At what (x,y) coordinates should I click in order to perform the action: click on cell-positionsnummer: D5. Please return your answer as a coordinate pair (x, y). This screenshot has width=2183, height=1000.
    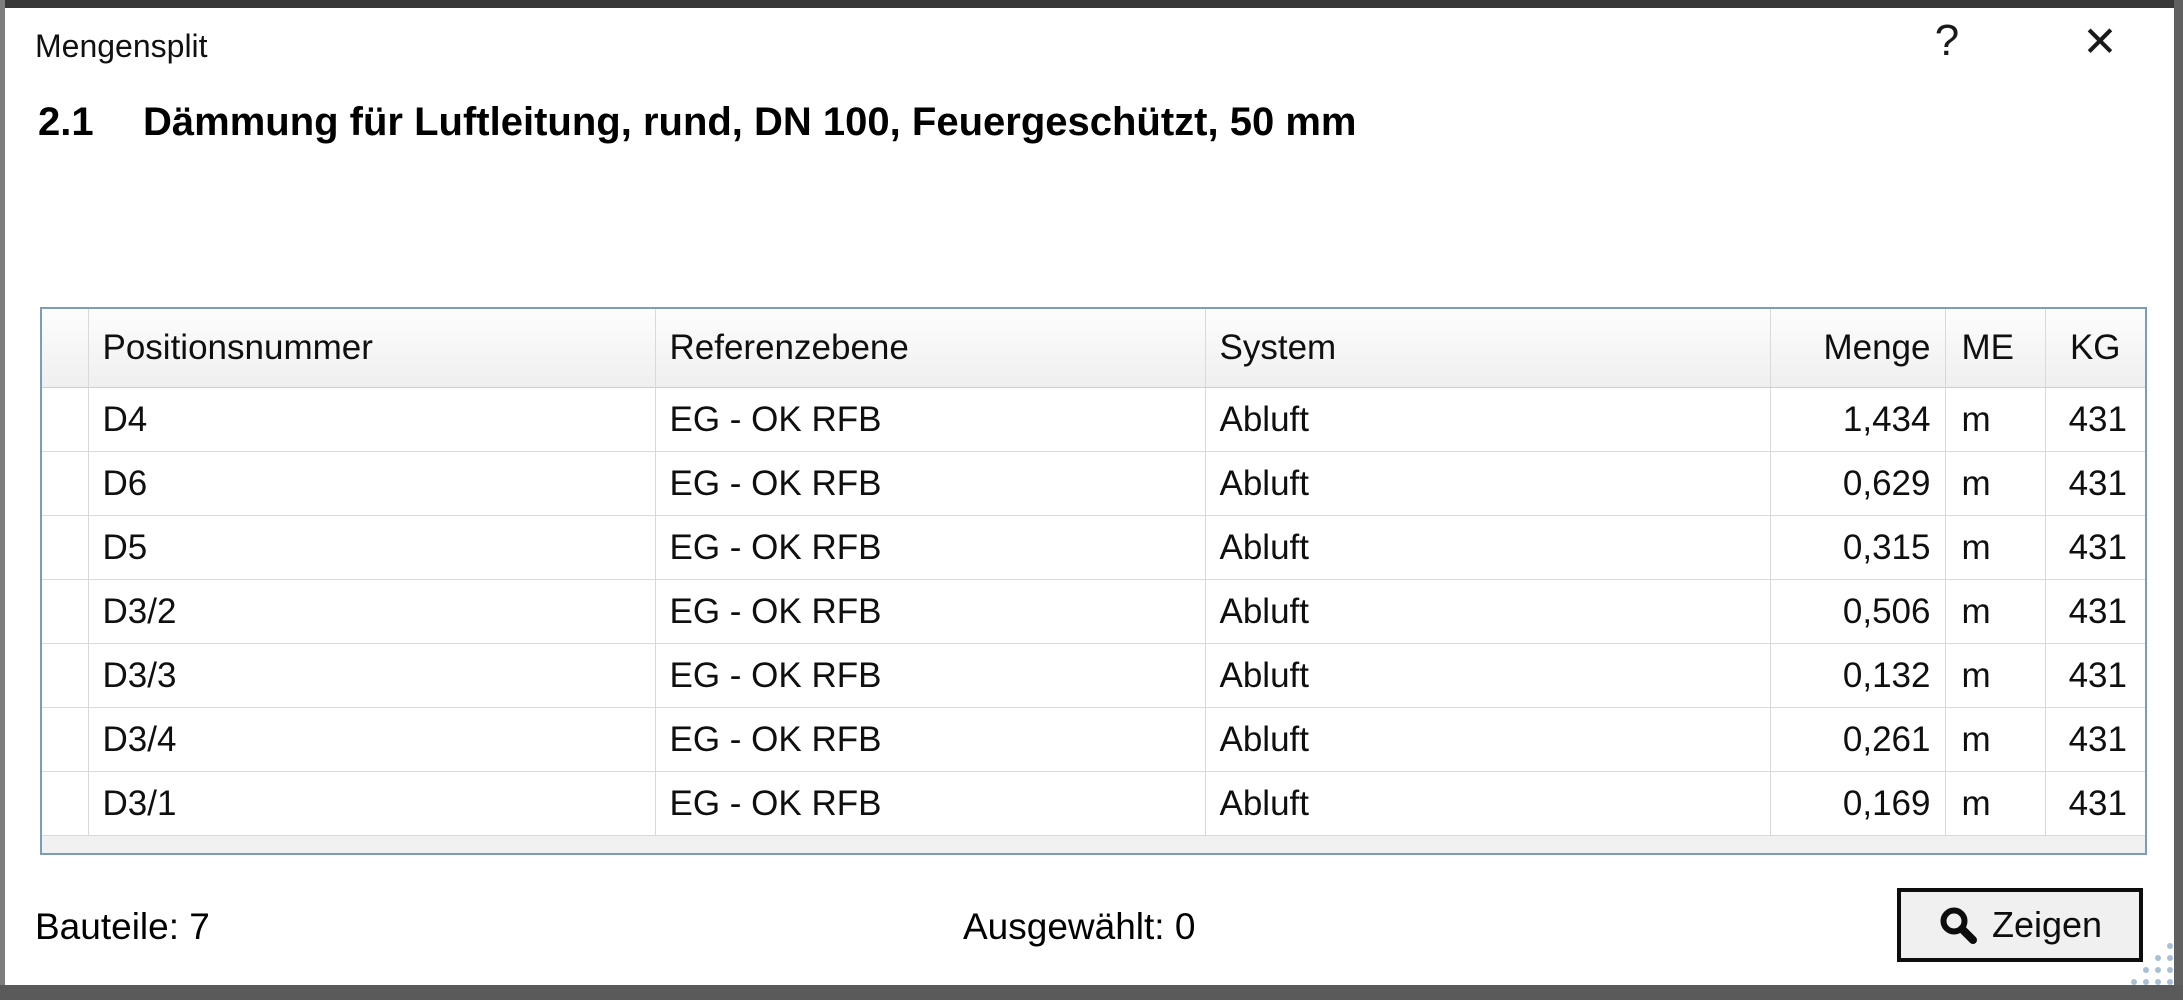
    Looking at the image, I should click on (372, 547).